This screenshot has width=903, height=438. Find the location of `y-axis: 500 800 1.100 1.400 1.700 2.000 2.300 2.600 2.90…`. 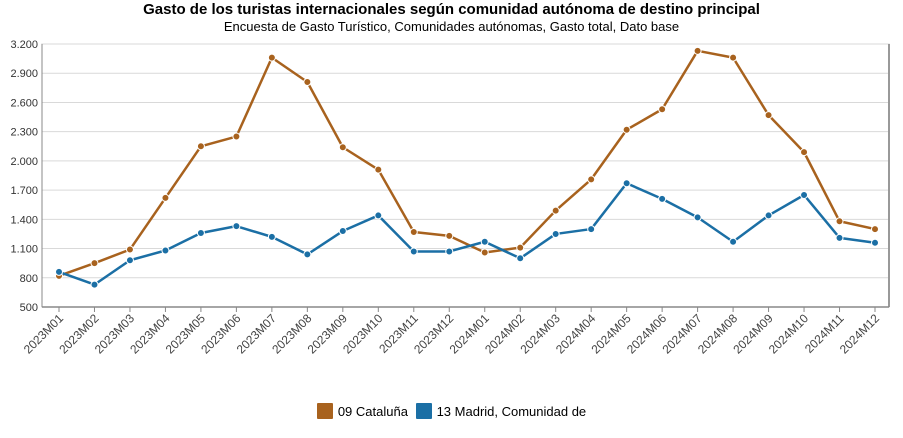

y-axis: 500 800 1.100 1.400 1.700 2.000 2.300 2.600 2.90… is located at coordinates (26, 176).